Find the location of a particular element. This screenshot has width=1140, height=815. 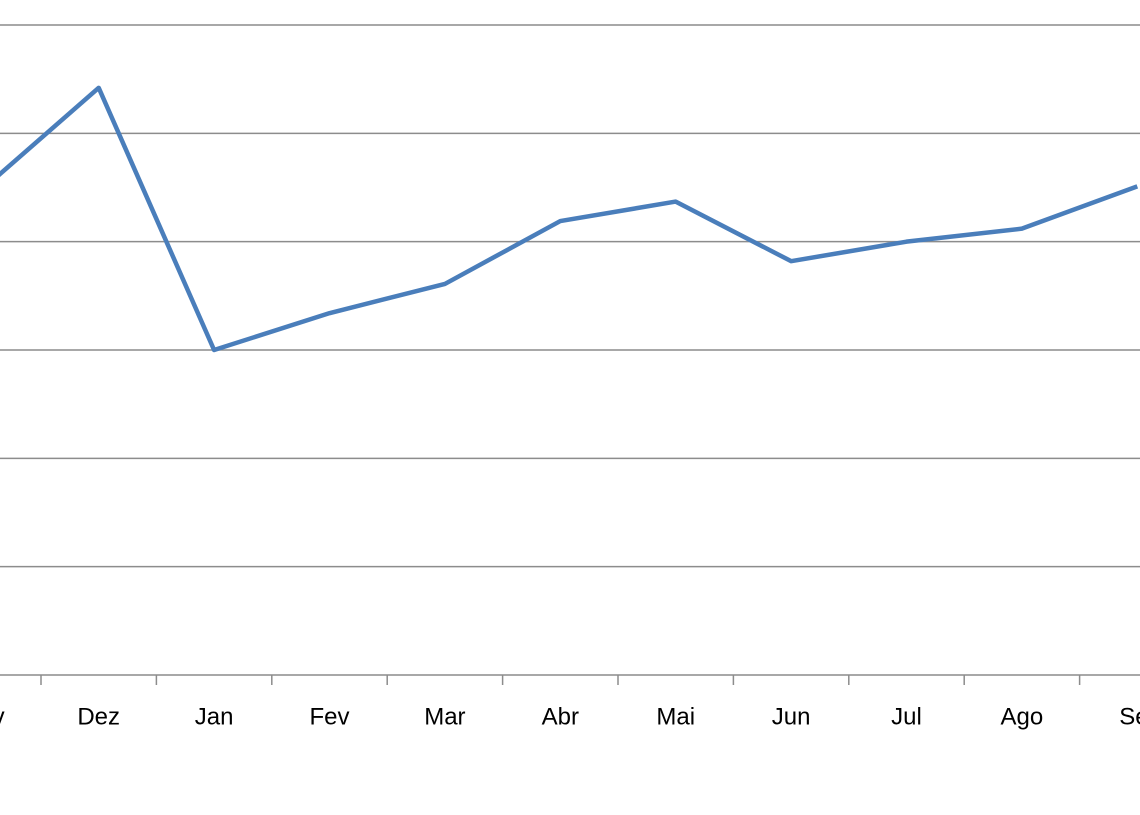

x-tick-label: Ago is located at coordinates (1022, 716).